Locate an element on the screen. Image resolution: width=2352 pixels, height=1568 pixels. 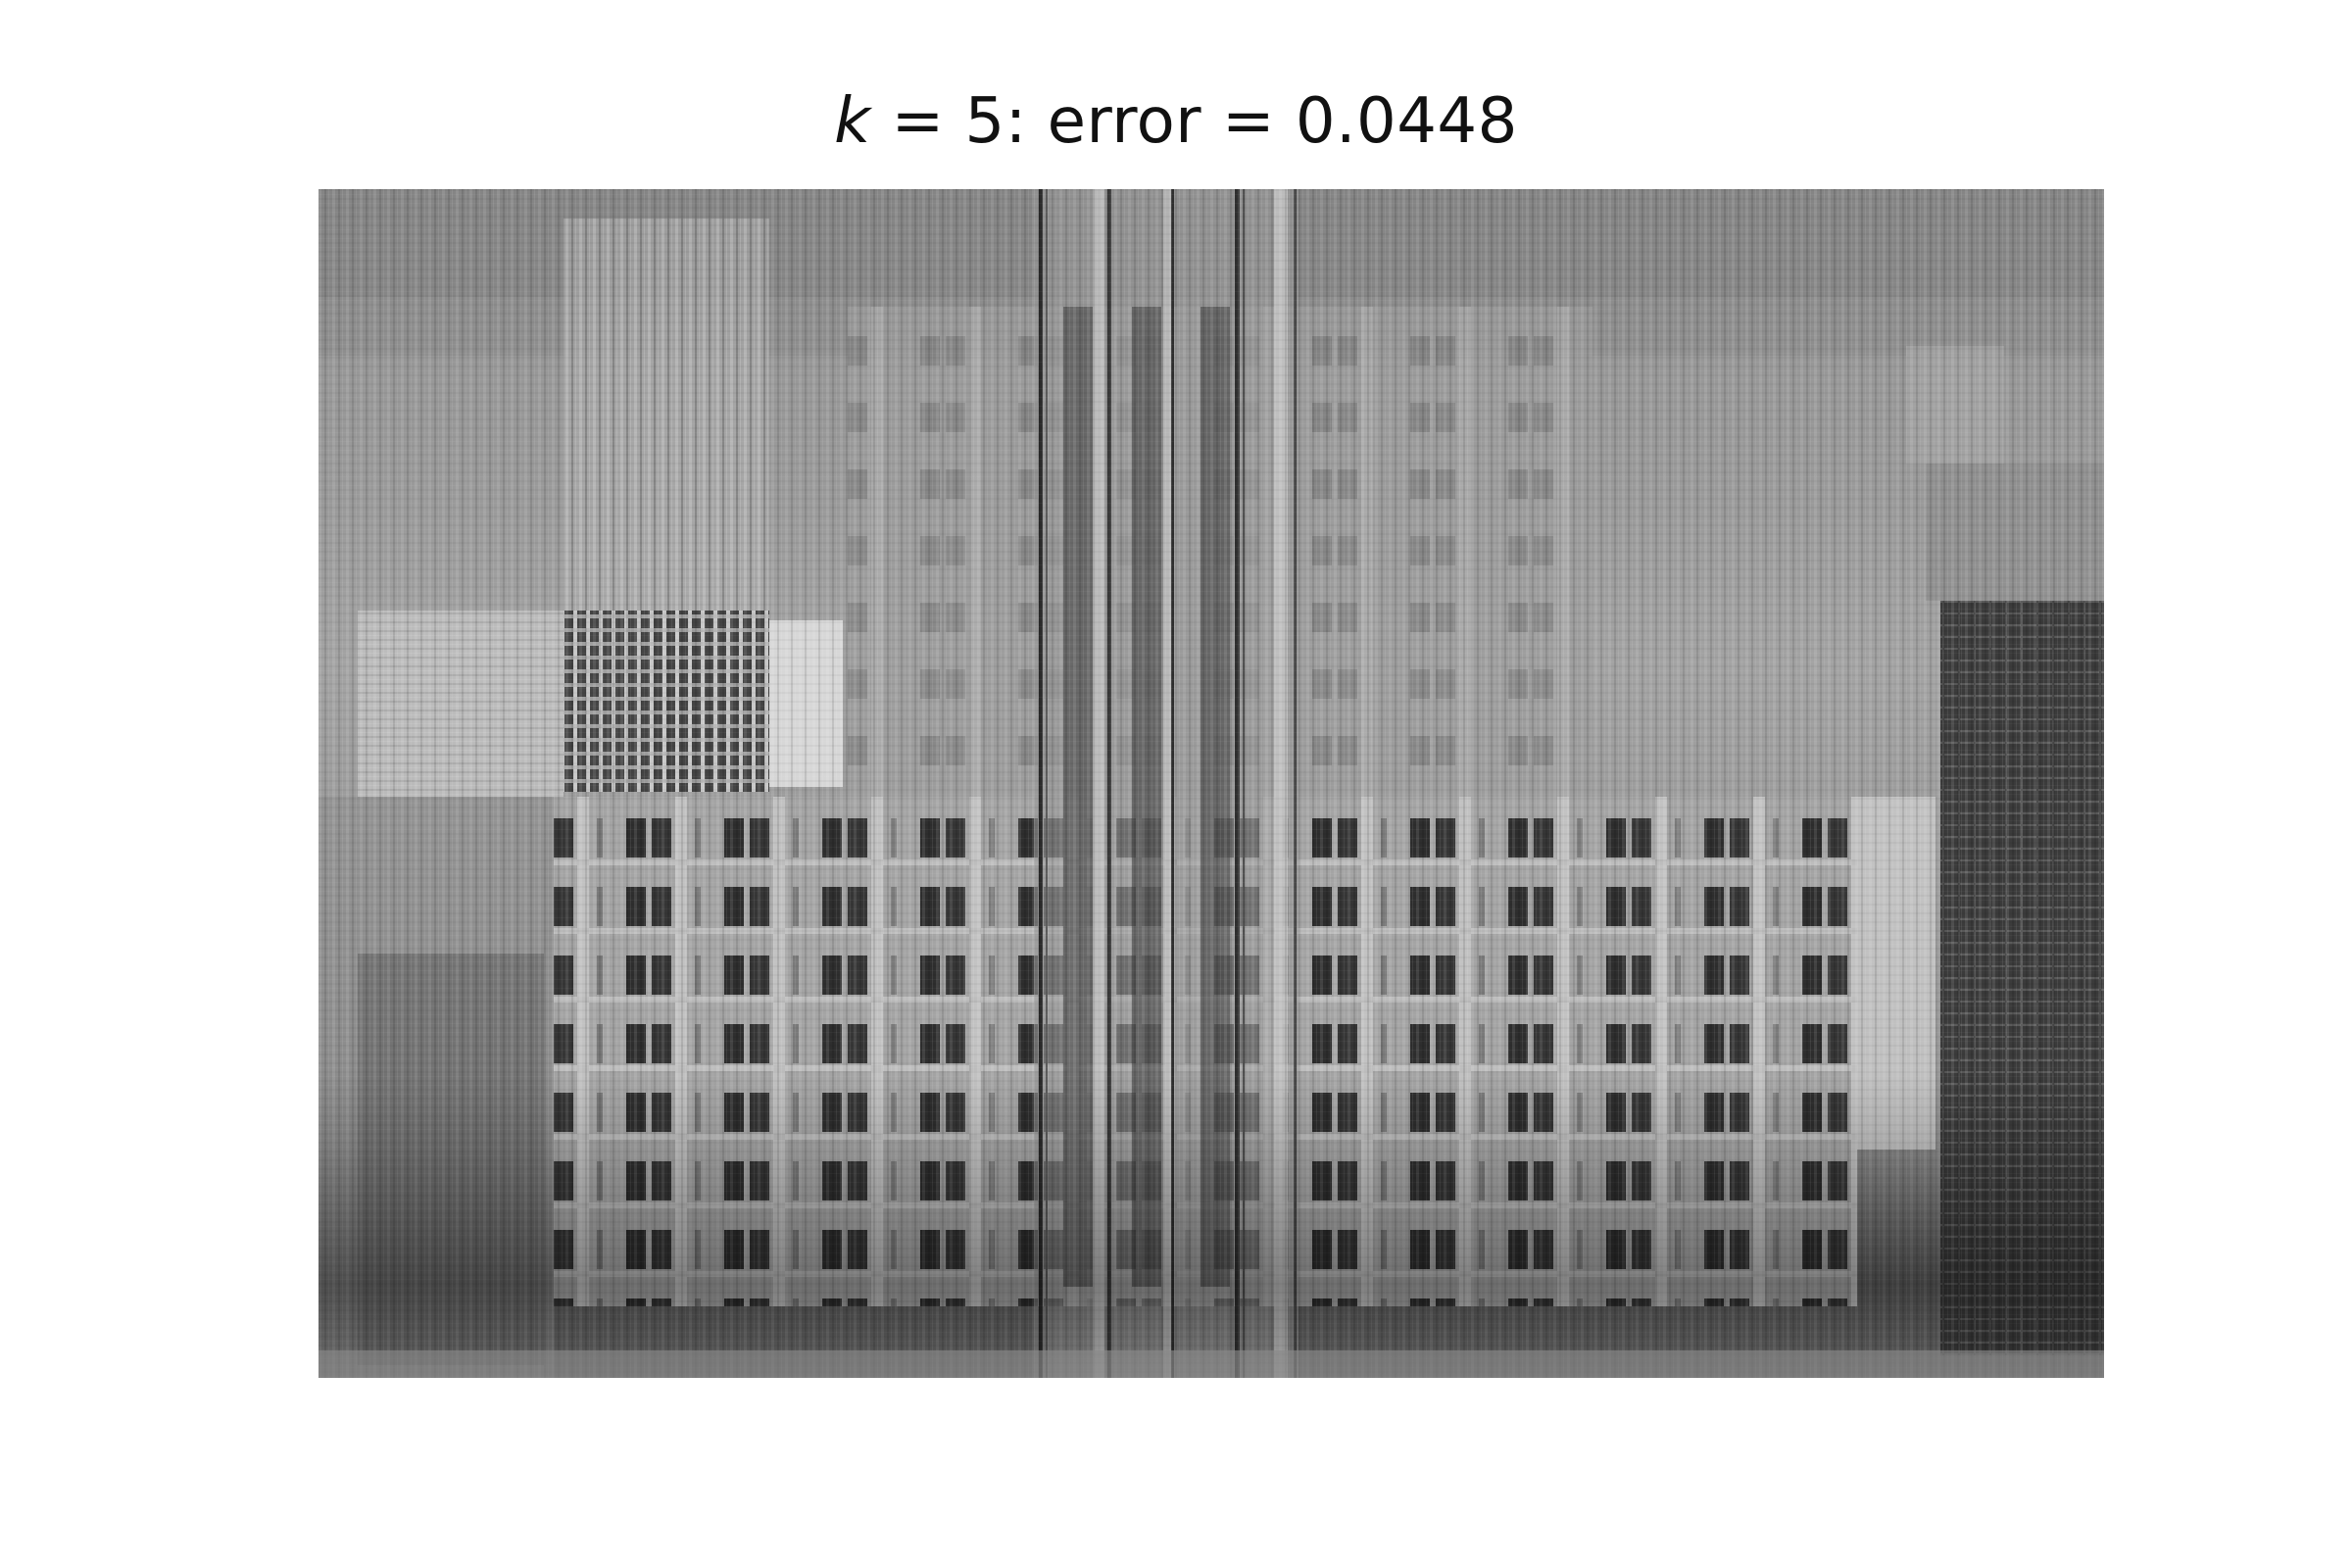
figure-title: k = 5: error = 0.0448 is located at coordinates (1176, 121).